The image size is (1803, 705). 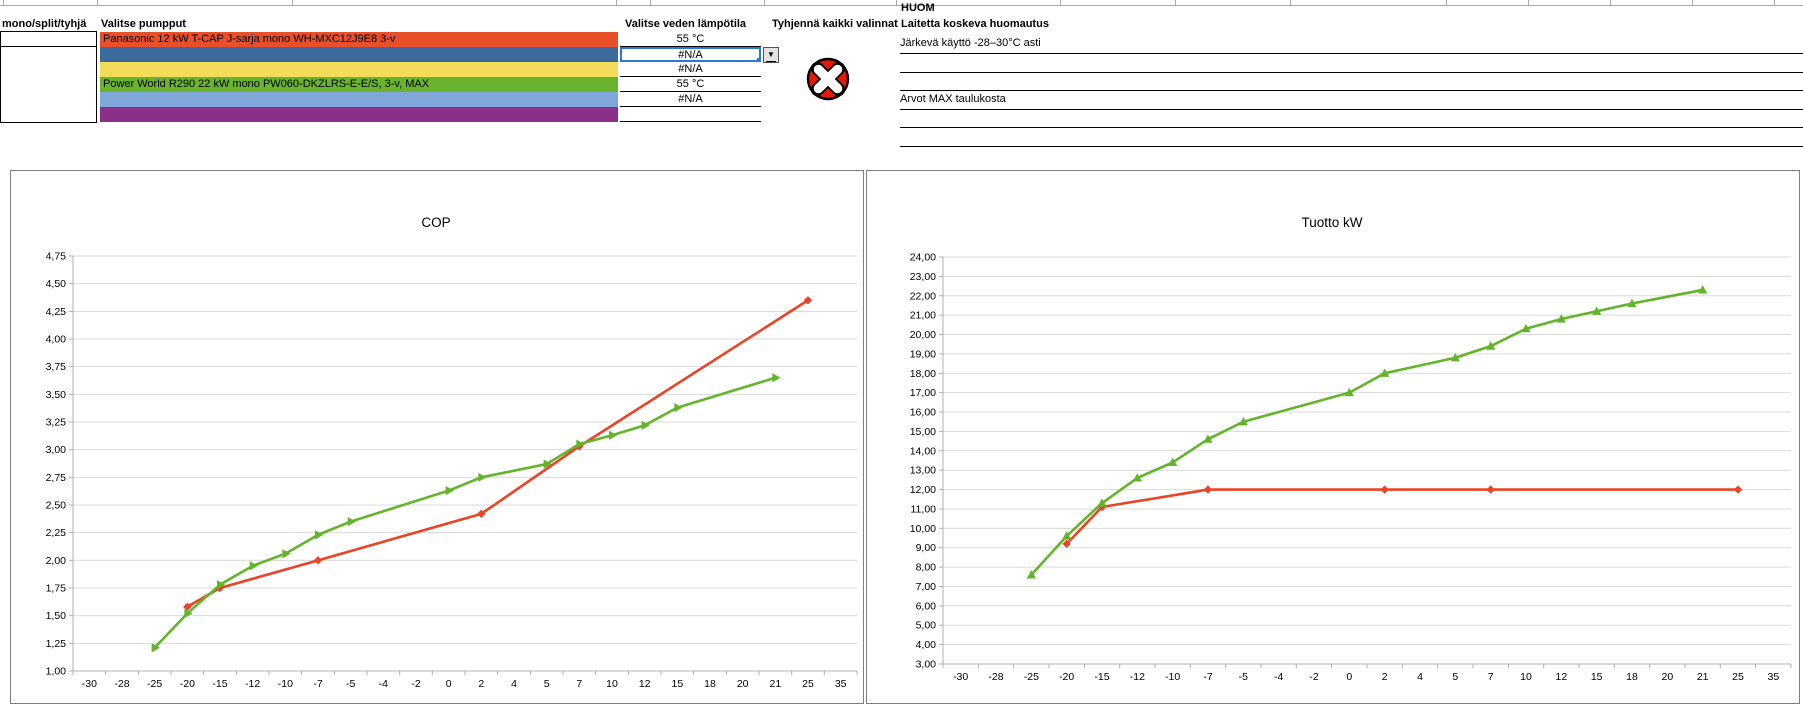 I want to click on x-tick-label: -15, so click(x=1101, y=677).